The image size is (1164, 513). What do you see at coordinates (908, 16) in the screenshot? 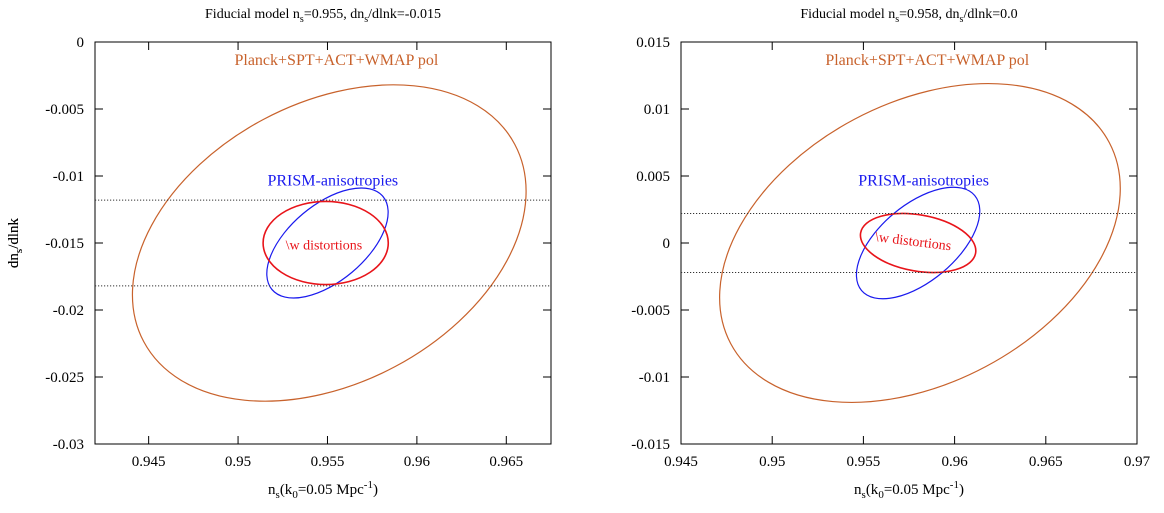
I see `chart-title: Fiducial model ns=0.958, dns/dlnk=0.0` at bounding box center [908, 16].